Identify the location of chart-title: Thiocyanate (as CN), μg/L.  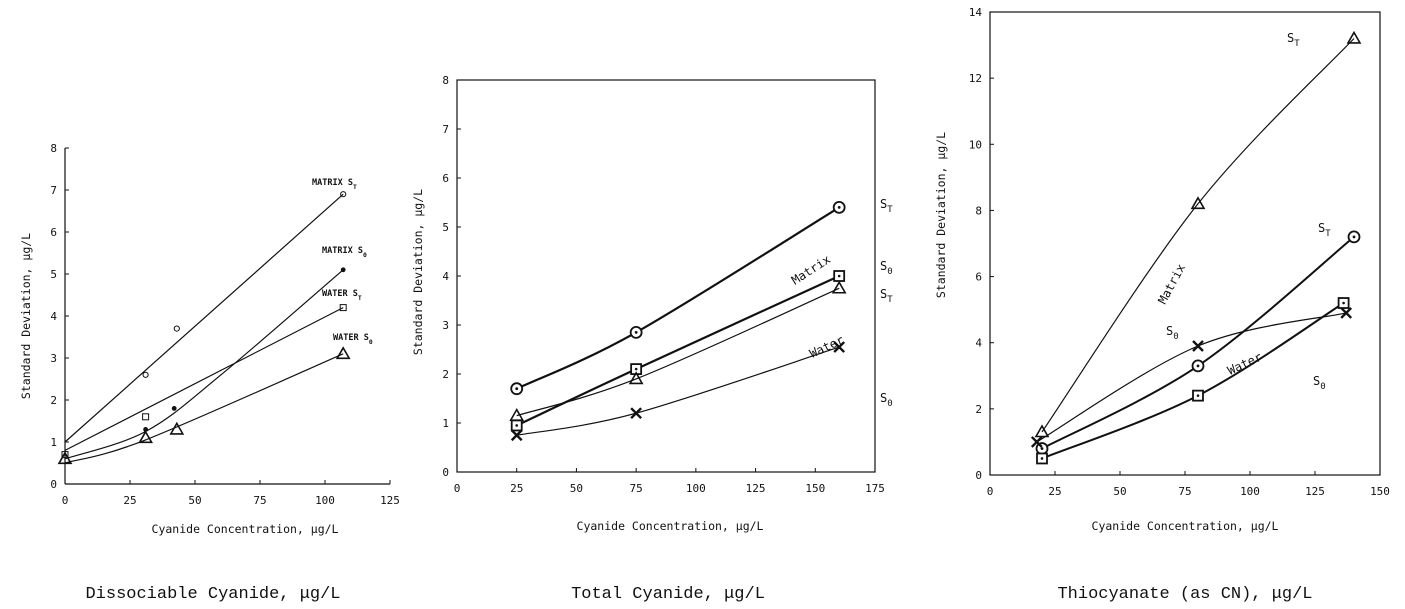
(1184, 594).